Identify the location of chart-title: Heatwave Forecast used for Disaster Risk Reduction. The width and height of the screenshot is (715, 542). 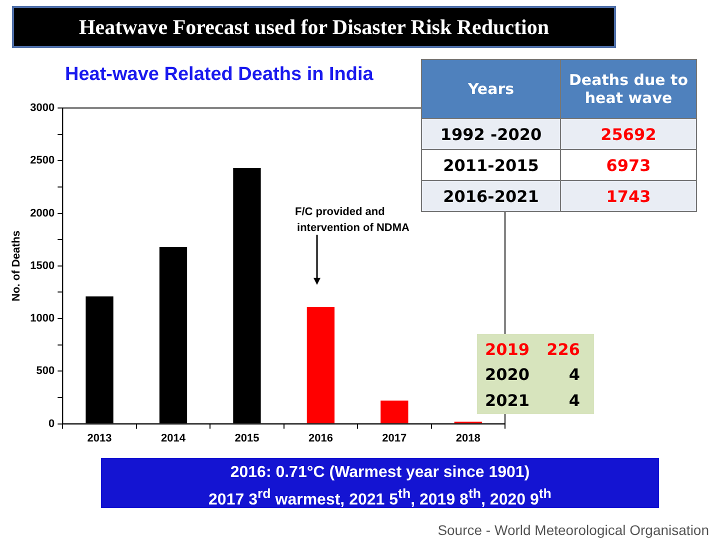
(314, 27).